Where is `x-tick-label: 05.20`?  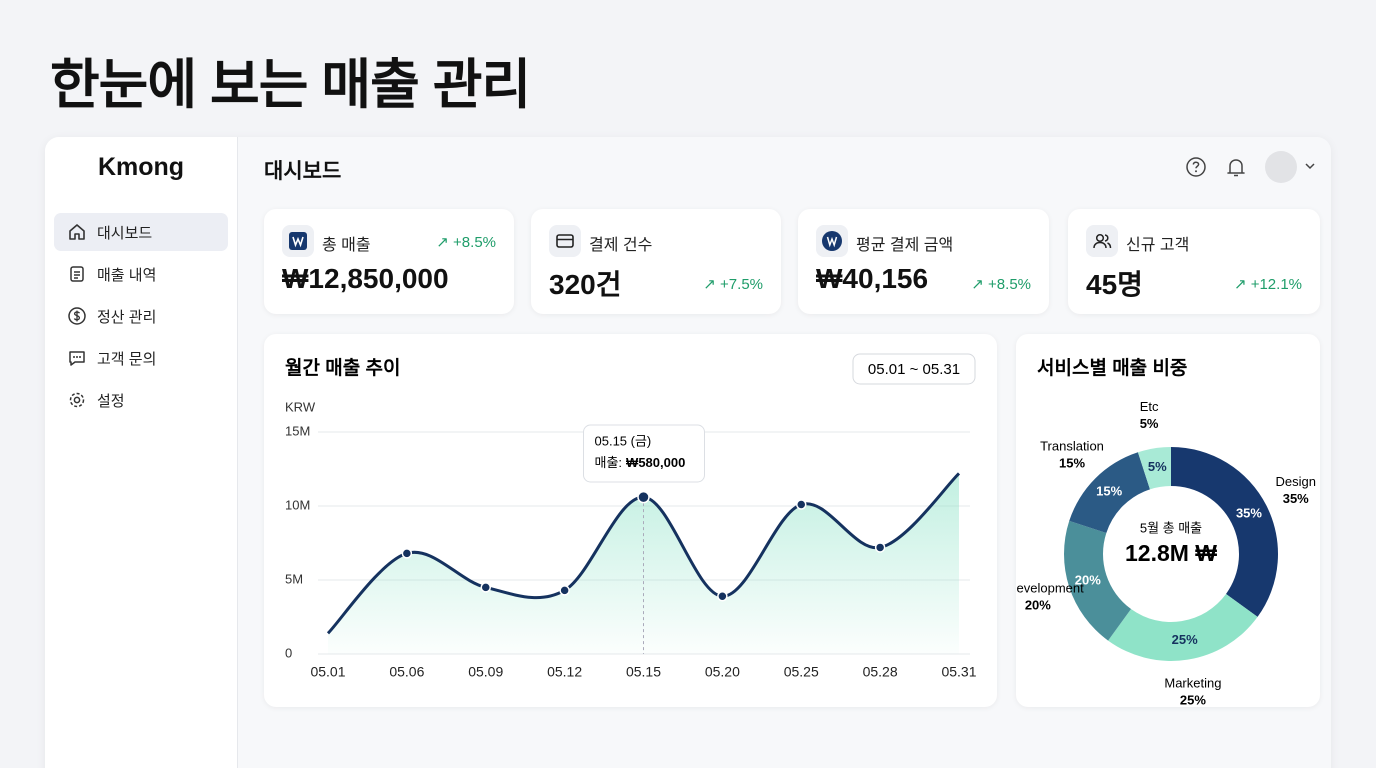
x-tick-label: 05.20 is located at coordinates (722, 672).